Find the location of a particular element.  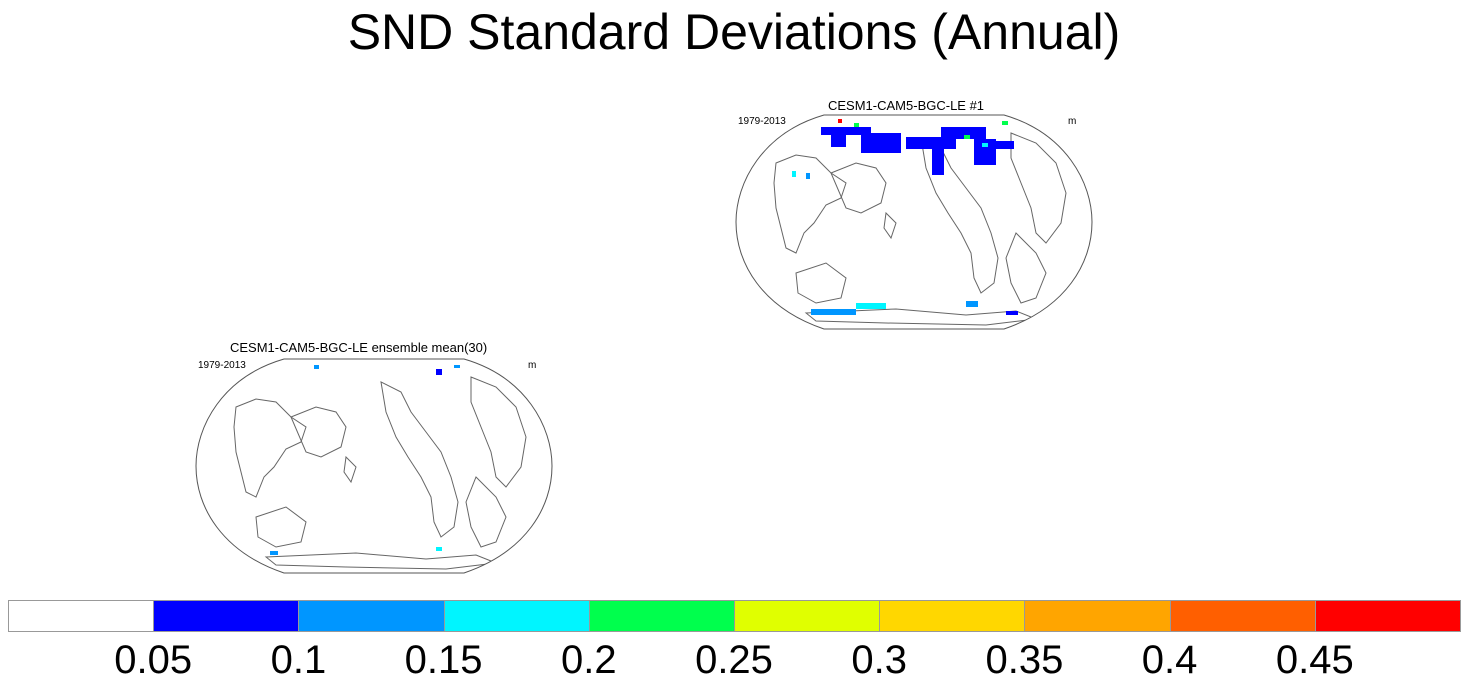

colorbar-label: 0.4 is located at coordinates (1169, 660).